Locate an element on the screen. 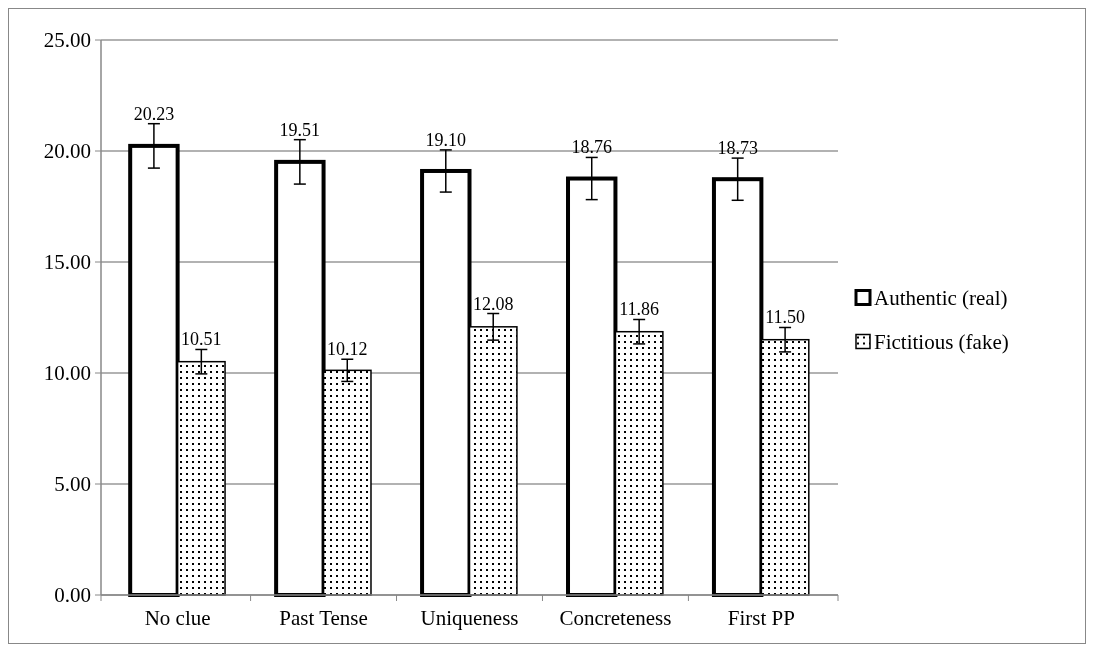 Image resolution: width=1094 pixels, height=652 pixels. data-label: 12.08 is located at coordinates (493, 303).